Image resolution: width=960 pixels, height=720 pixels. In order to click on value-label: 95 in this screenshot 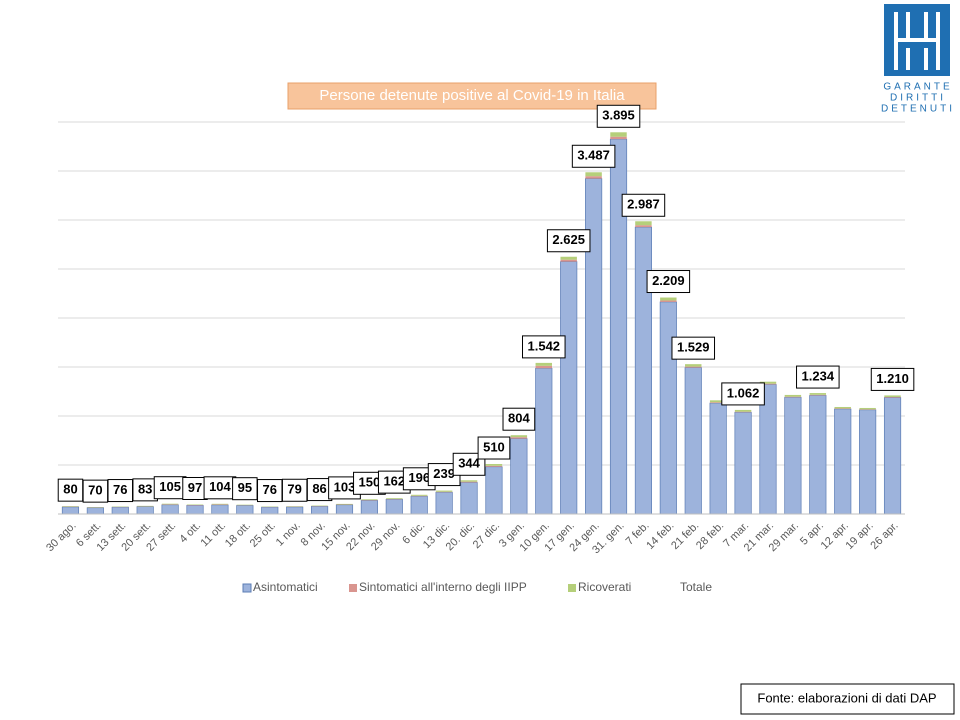, I will do `click(245, 487)`.